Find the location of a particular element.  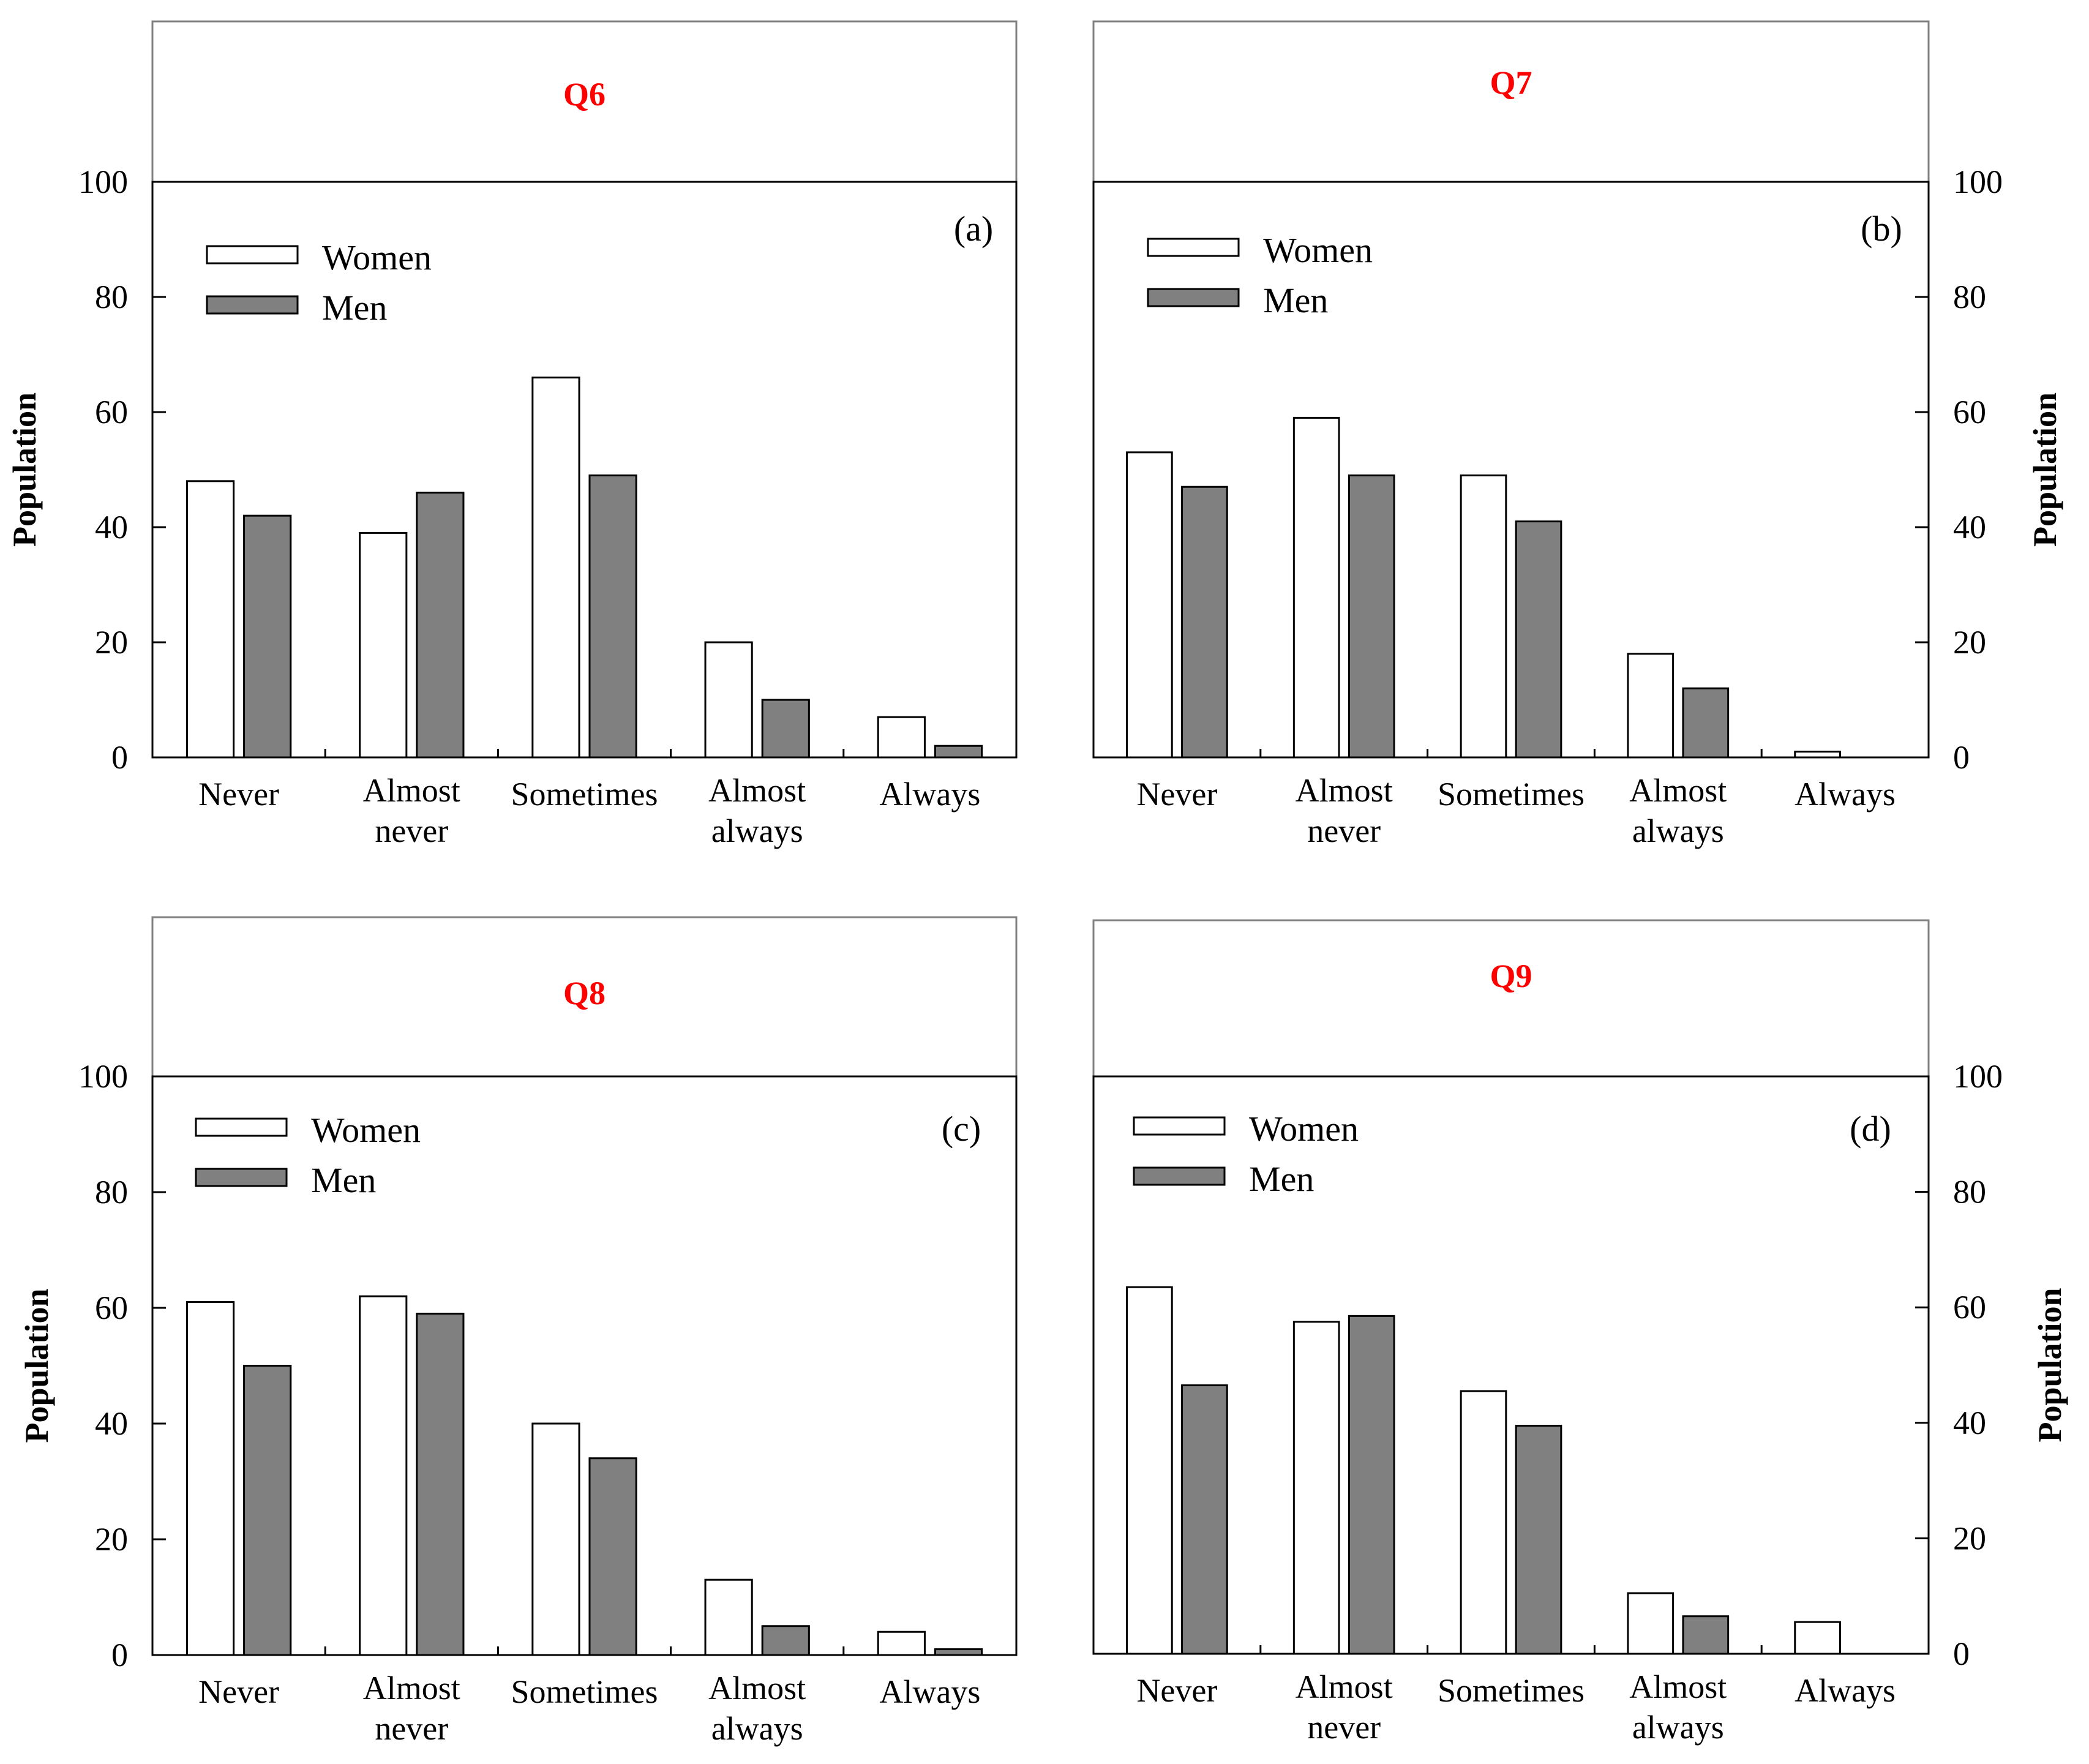

panel-letter: (b) is located at coordinates (1881, 229).